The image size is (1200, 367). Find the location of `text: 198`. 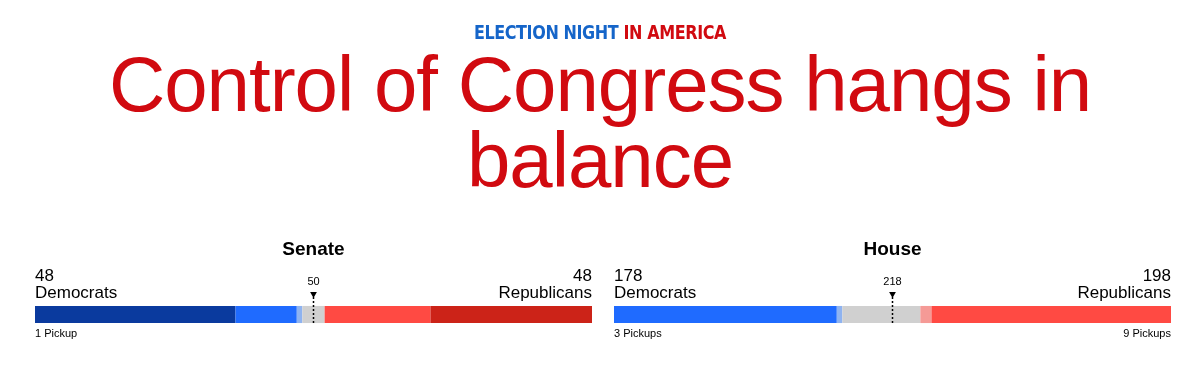

text: 198 is located at coordinates (1156, 275).